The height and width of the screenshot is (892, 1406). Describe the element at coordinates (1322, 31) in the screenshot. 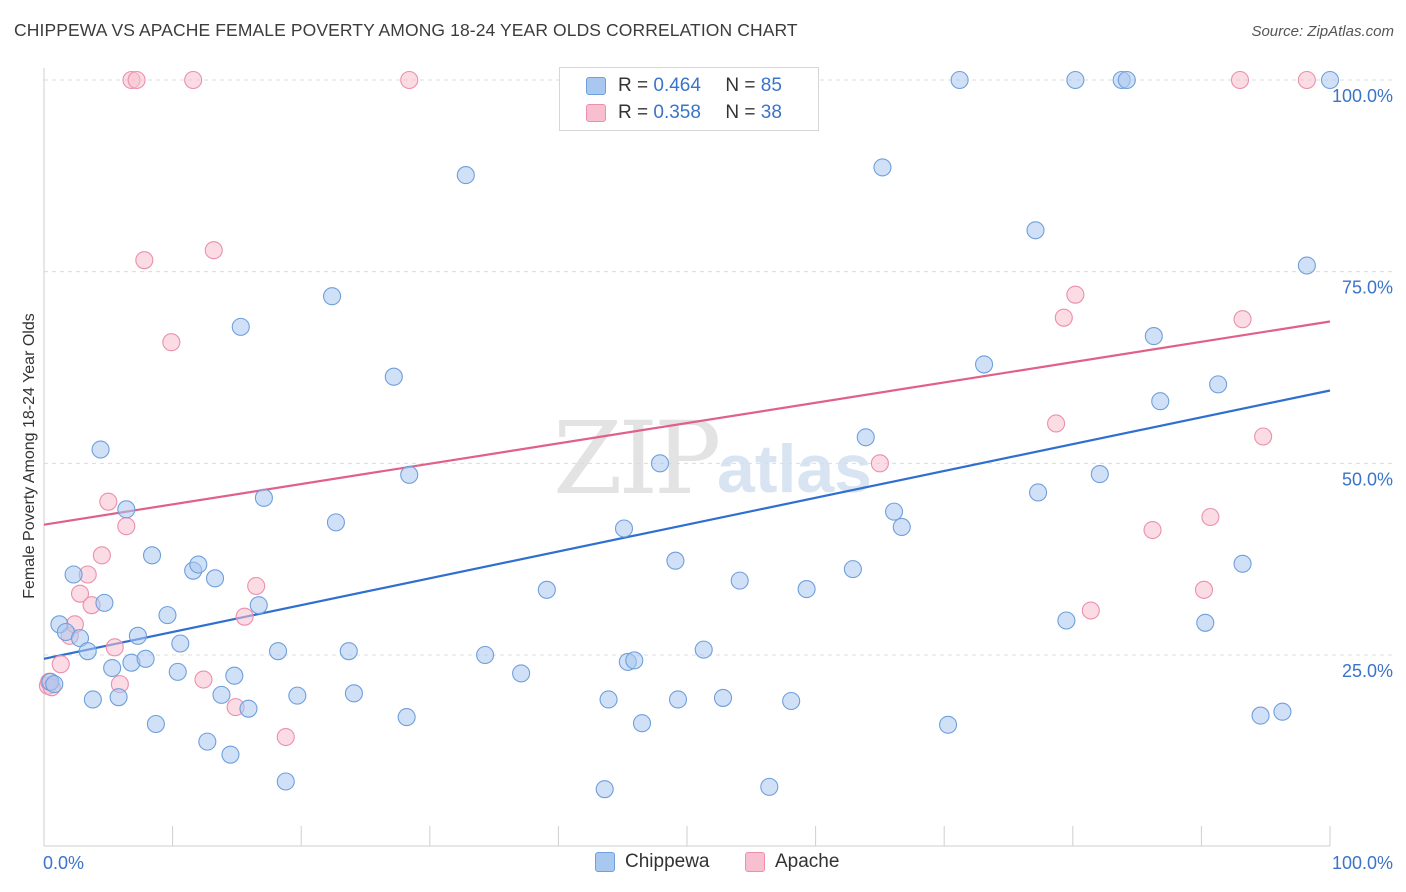

I see `chart-source: Source: ZipAtlas.com` at that location.